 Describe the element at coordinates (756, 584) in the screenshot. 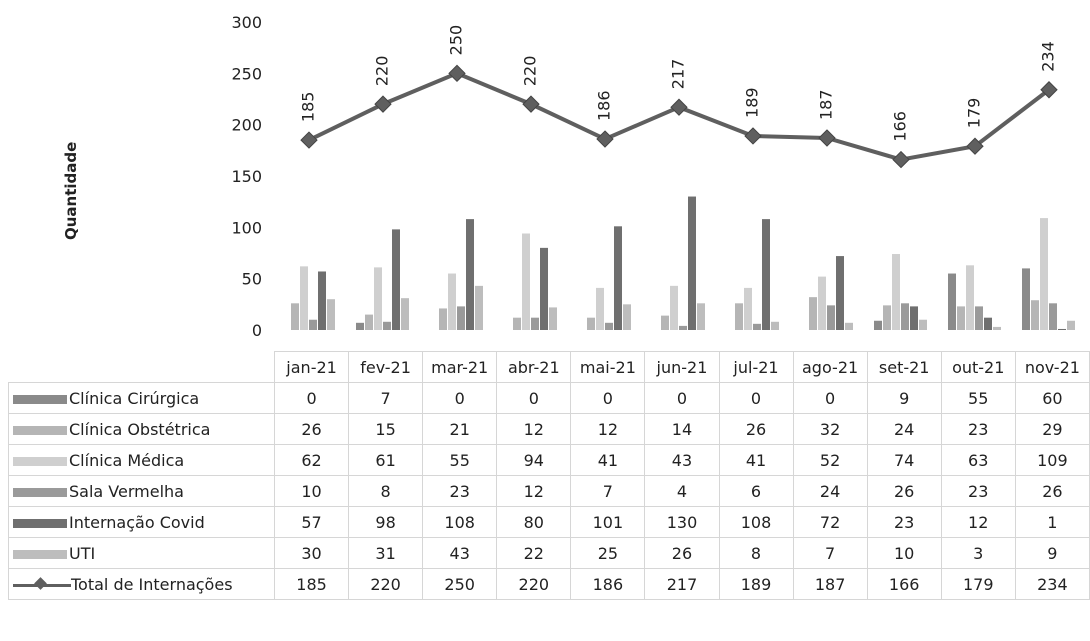

I see `table-cell: 189` at that location.